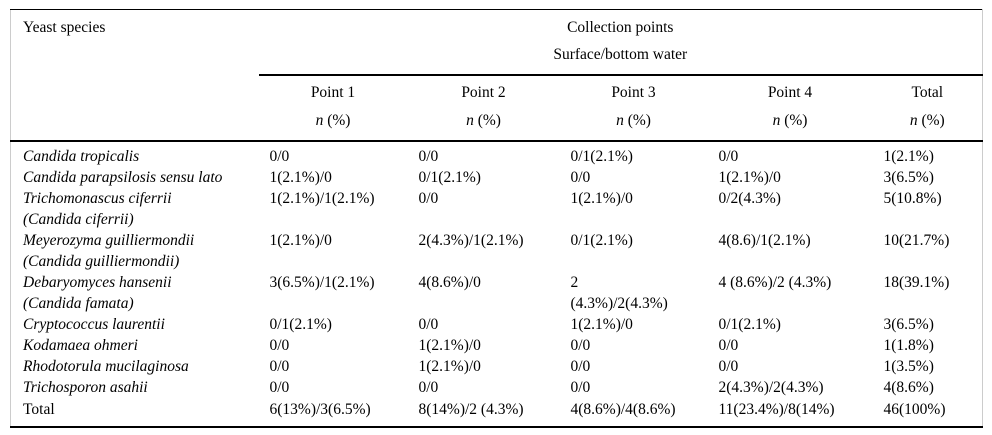 This screenshot has height=435, width=992. Describe the element at coordinates (916, 240) in the screenshot. I see `cell-total: 10(21.7%)` at that location.